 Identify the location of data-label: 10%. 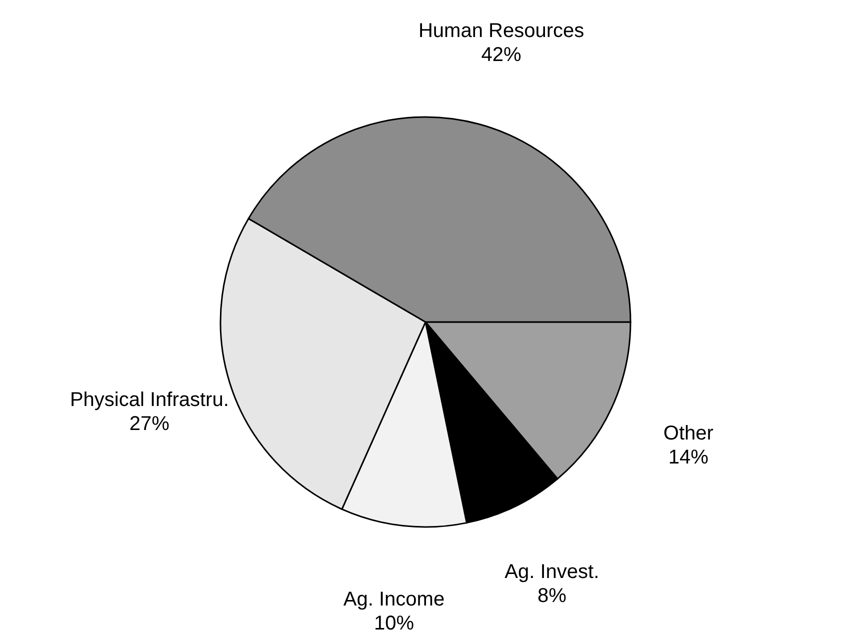
(394, 623).